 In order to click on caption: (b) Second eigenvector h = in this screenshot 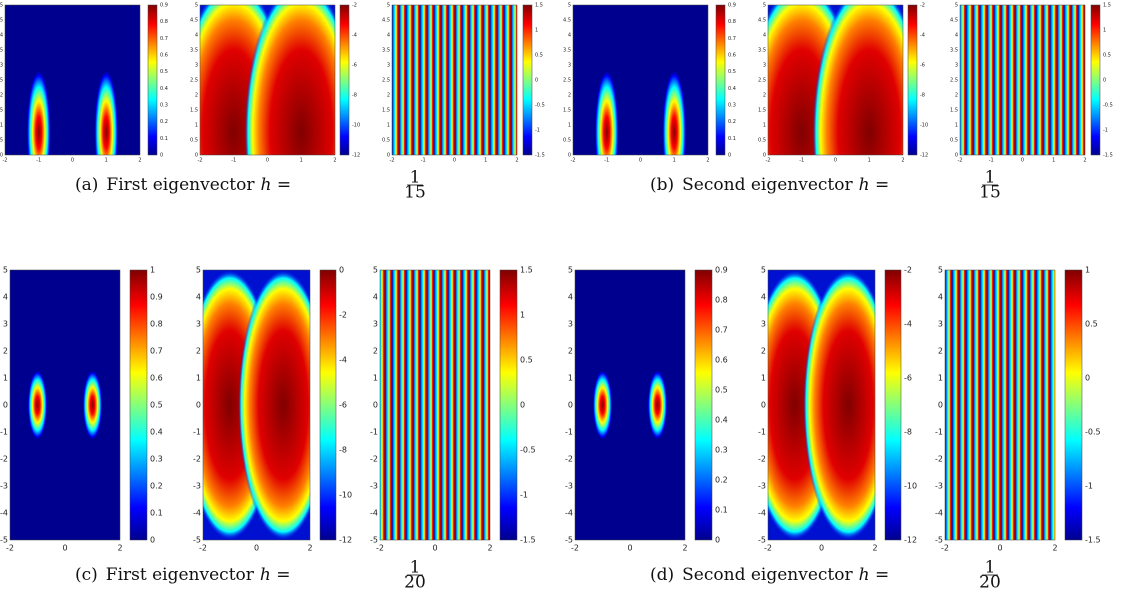, I will do `click(769, 185)`.